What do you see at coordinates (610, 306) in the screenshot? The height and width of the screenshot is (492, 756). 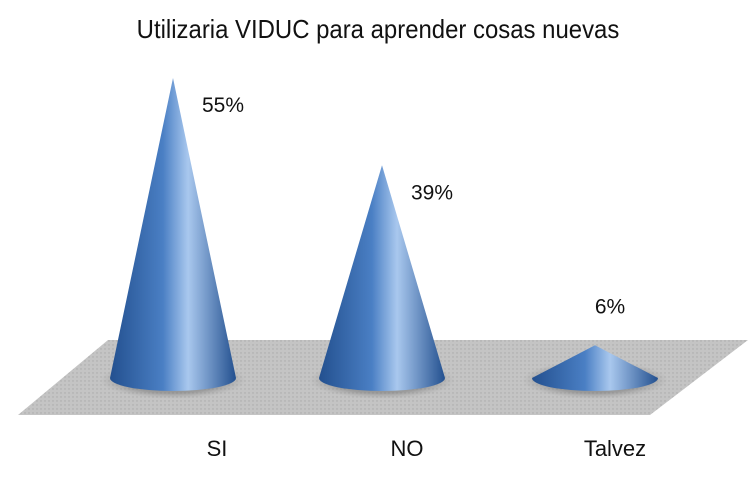 I see `data-label: 6%` at bounding box center [610, 306].